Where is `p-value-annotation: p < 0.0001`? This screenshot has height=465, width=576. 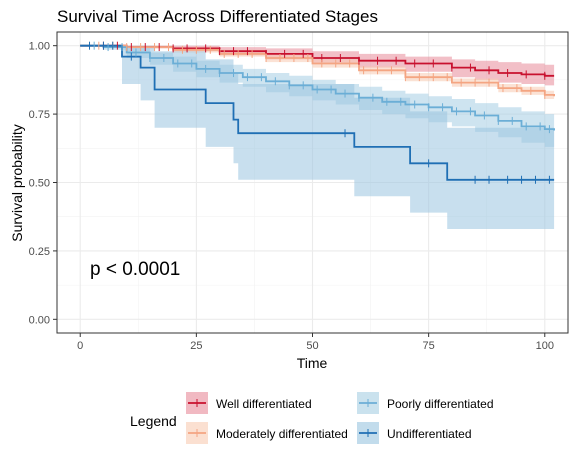
p-value-annotation: p < 0.0001 is located at coordinates (135, 269).